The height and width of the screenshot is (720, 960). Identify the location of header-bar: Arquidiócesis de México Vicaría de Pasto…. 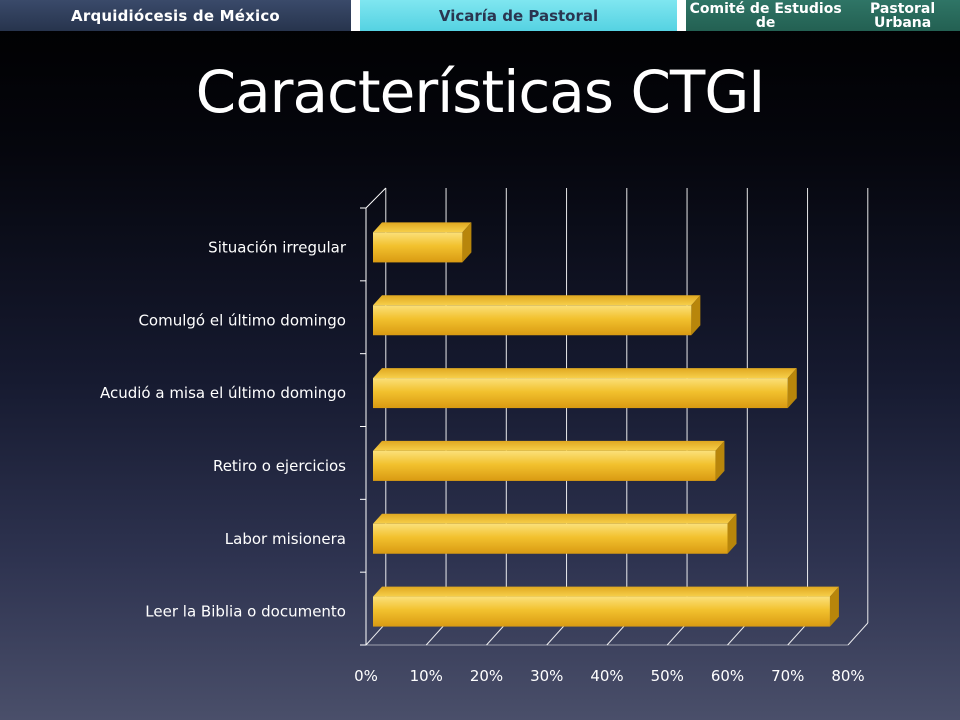
(480, 15).